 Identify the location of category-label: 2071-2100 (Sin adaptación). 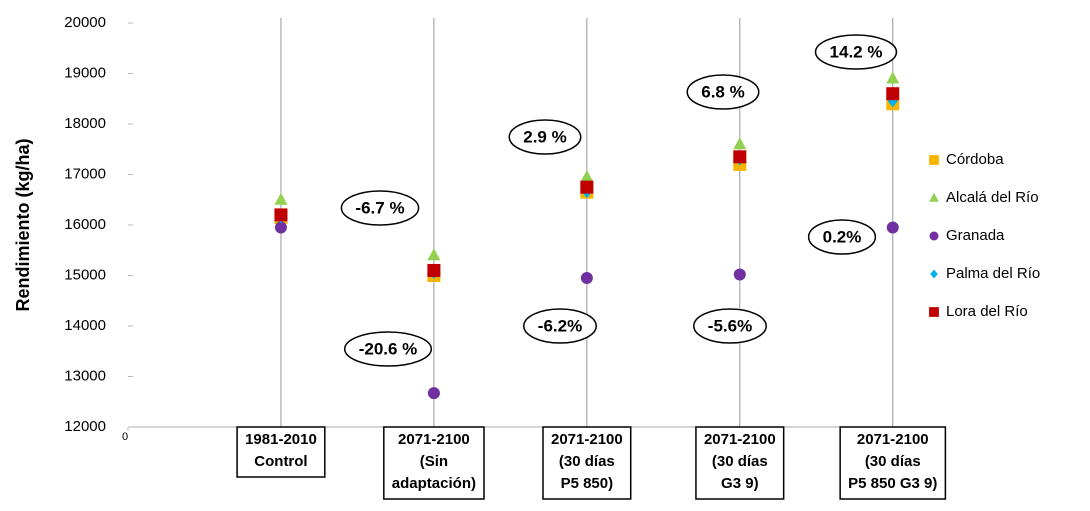
(434, 463).